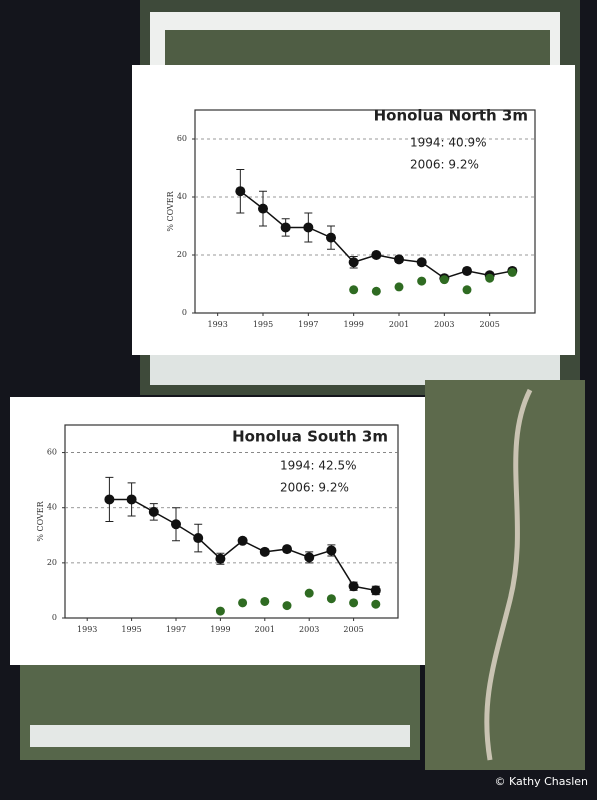  I want to click on coast-photo, so click(505, 575).